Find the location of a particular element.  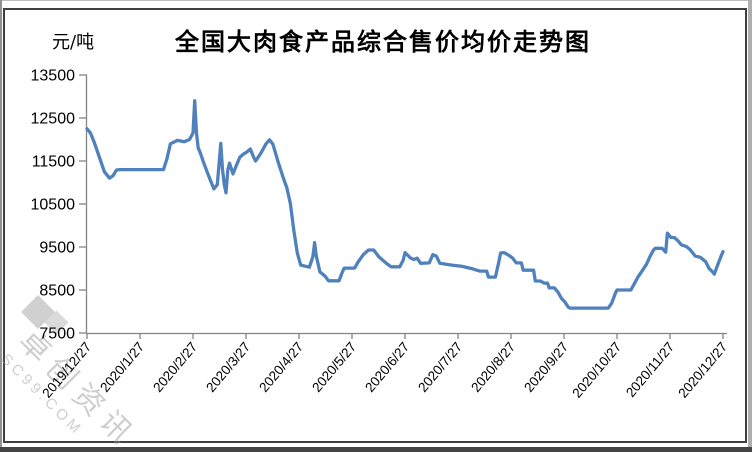

y-axis-tick-label: 13500 is located at coordinates (53, 76).